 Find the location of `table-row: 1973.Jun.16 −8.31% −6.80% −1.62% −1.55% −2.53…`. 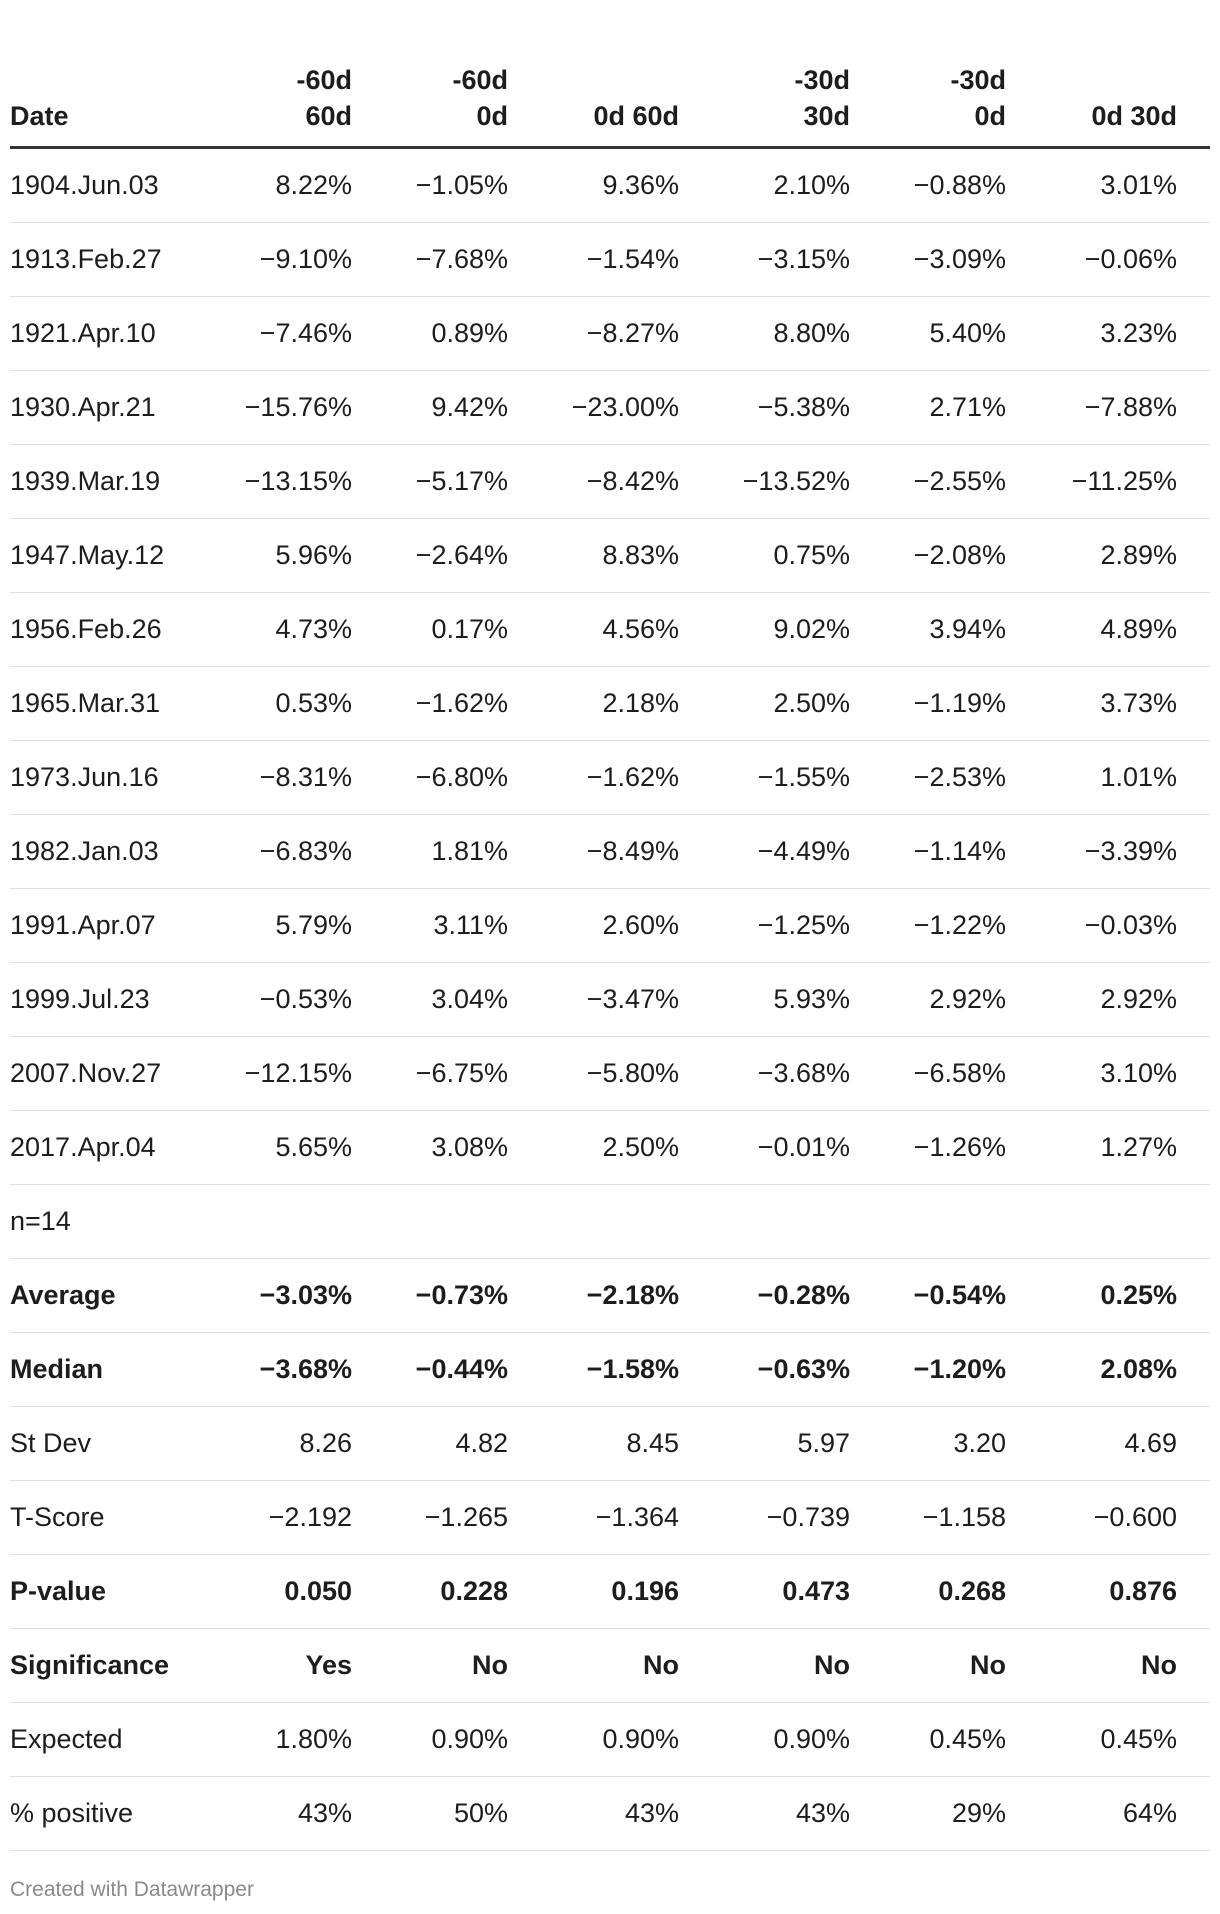

table-row: 1973.Jun.16 −8.31% −6.80% −1.62% −1.55% −2.53… is located at coordinates (610, 777).